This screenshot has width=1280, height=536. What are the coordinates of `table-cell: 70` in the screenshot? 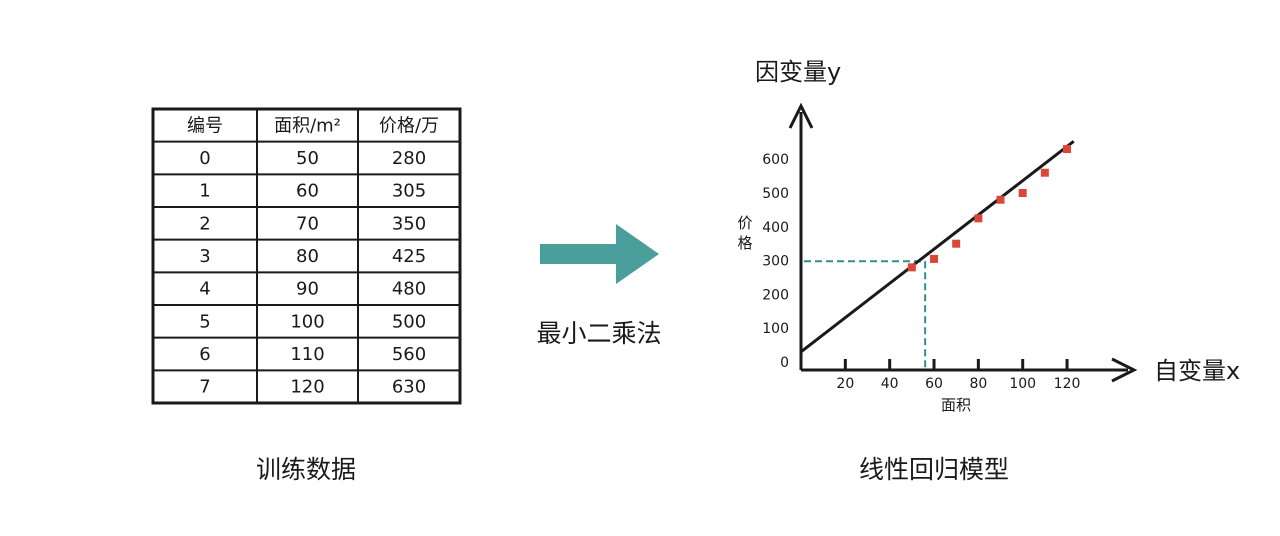 It's located at (307, 223).